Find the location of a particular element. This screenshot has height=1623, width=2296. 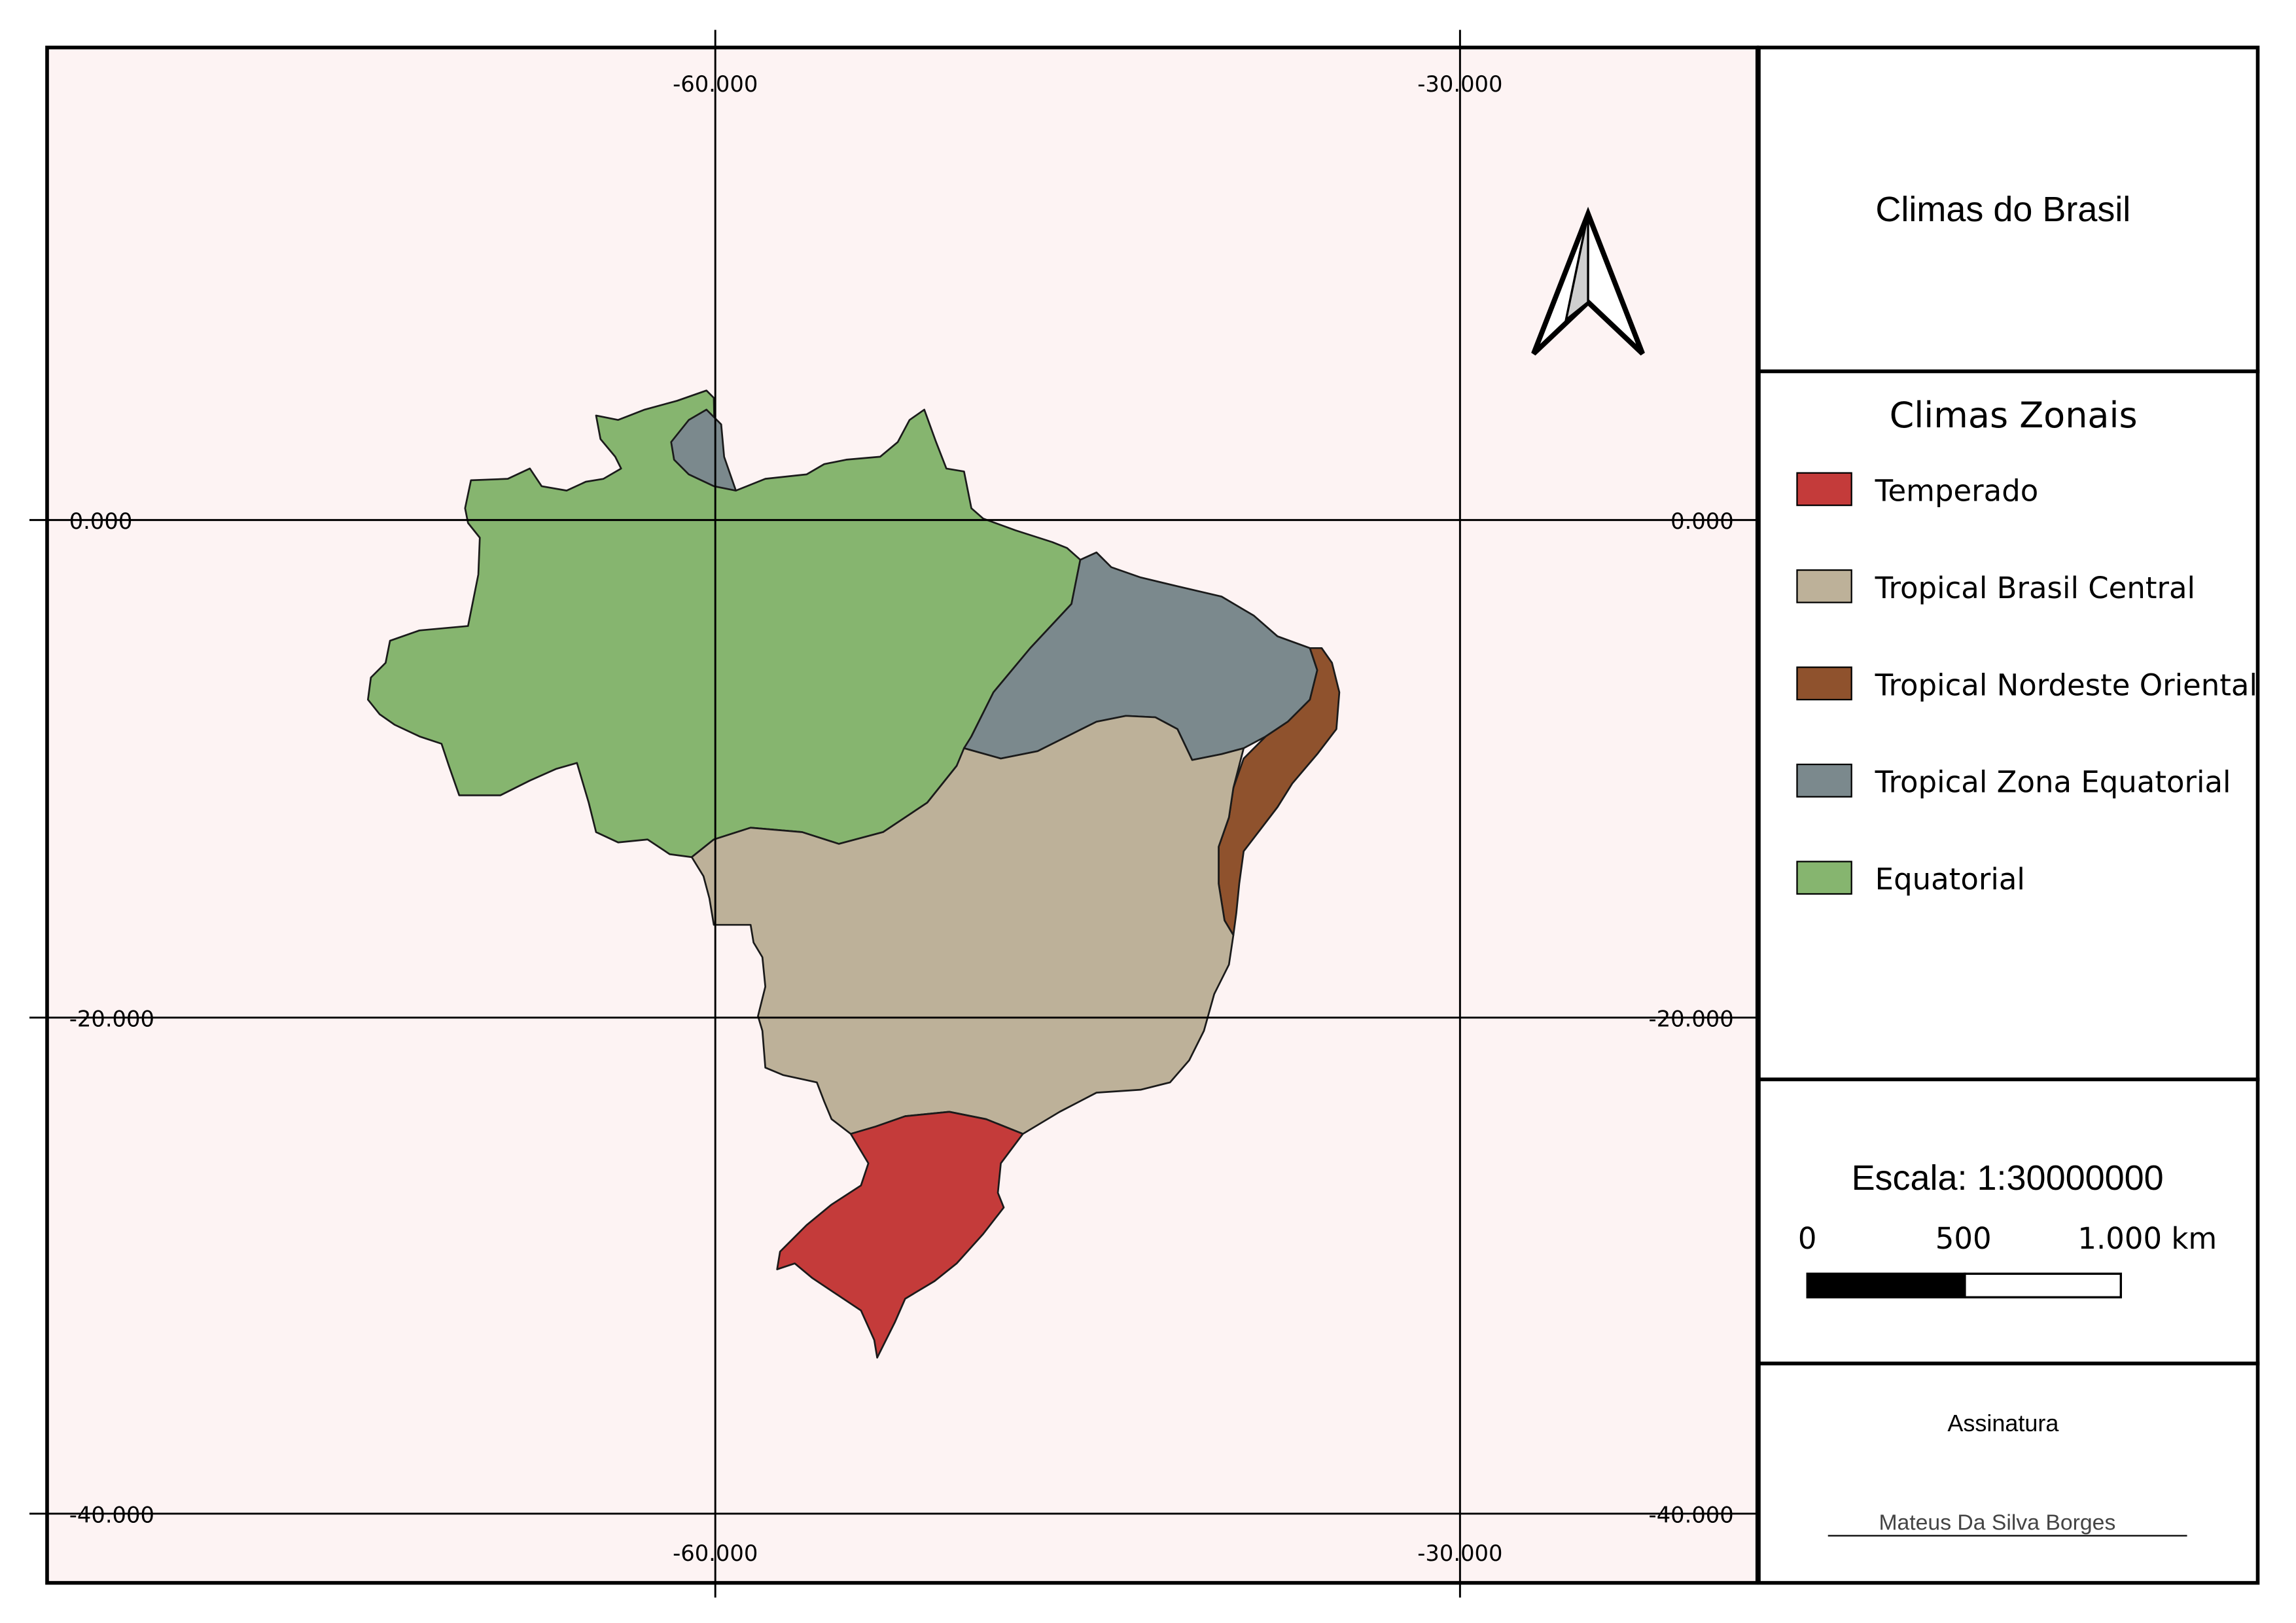

legend-swatch-equatorial is located at coordinates (1824, 878).